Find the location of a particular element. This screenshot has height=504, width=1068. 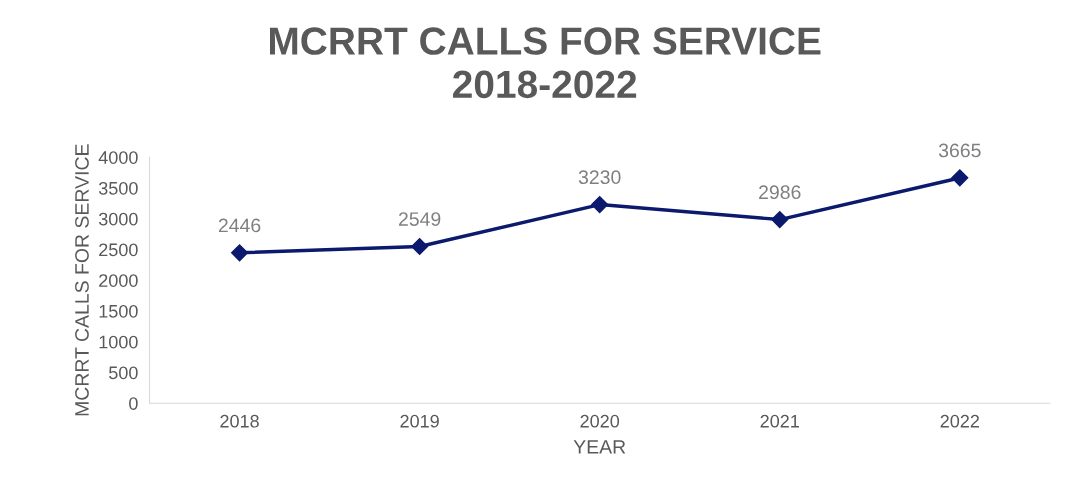

x-tick-label: 2021 is located at coordinates (779, 421).